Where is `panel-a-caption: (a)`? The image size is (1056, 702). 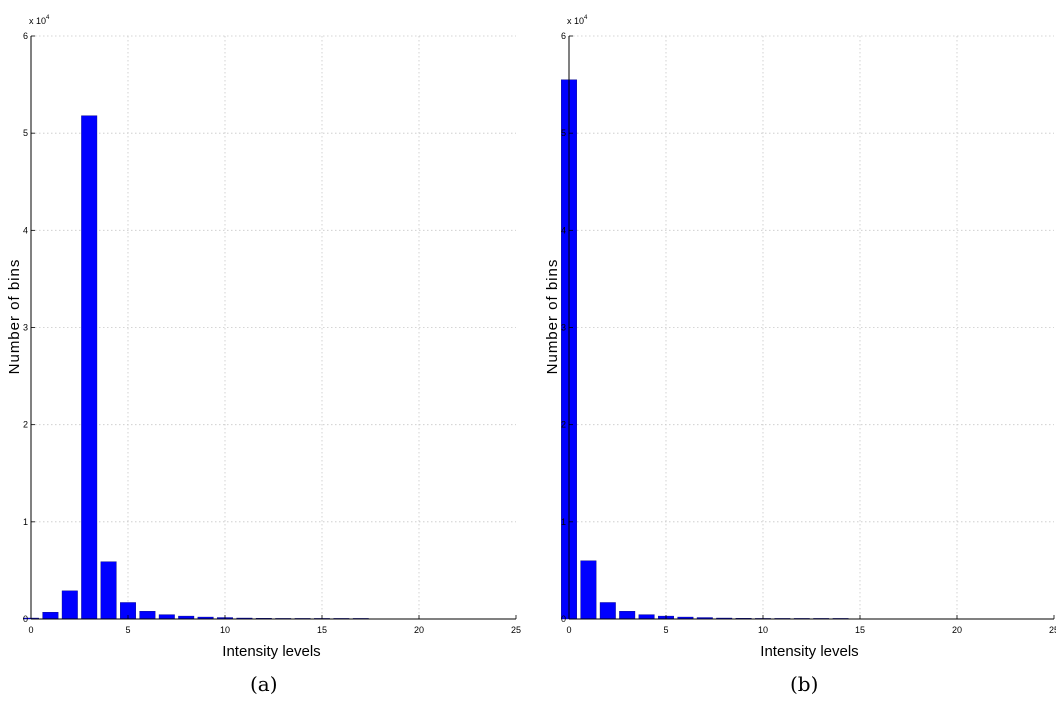 panel-a-caption: (a) is located at coordinates (264, 684).